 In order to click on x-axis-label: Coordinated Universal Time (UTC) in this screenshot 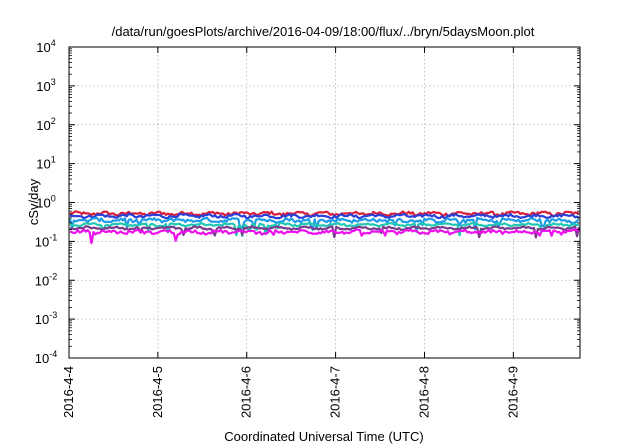, I will do `click(323, 436)`.